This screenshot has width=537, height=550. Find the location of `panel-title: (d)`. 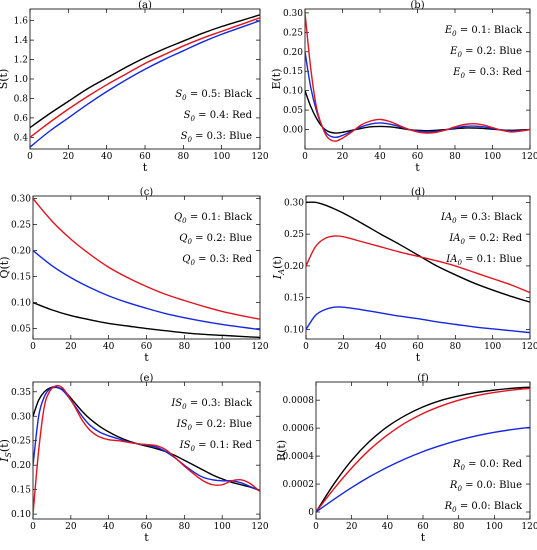

panel-title: (d) is located at coordinates (418, 192).